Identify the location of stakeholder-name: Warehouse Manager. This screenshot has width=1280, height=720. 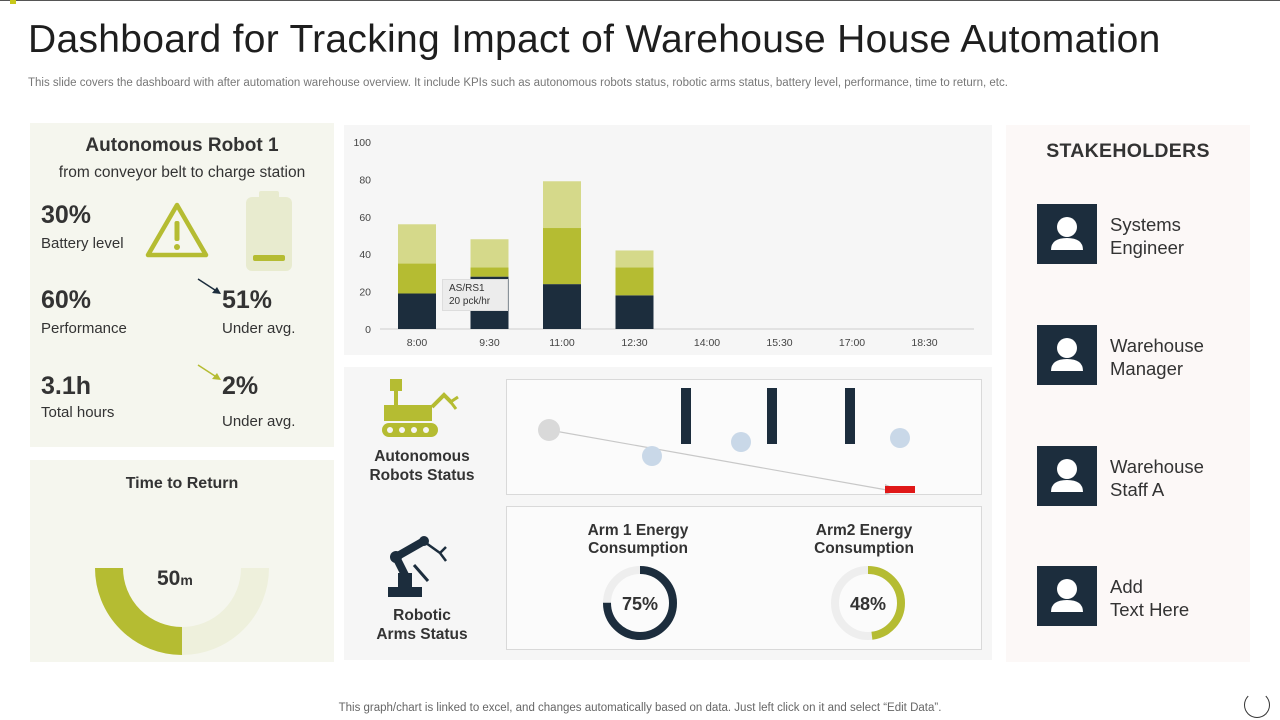
(1157, 357).